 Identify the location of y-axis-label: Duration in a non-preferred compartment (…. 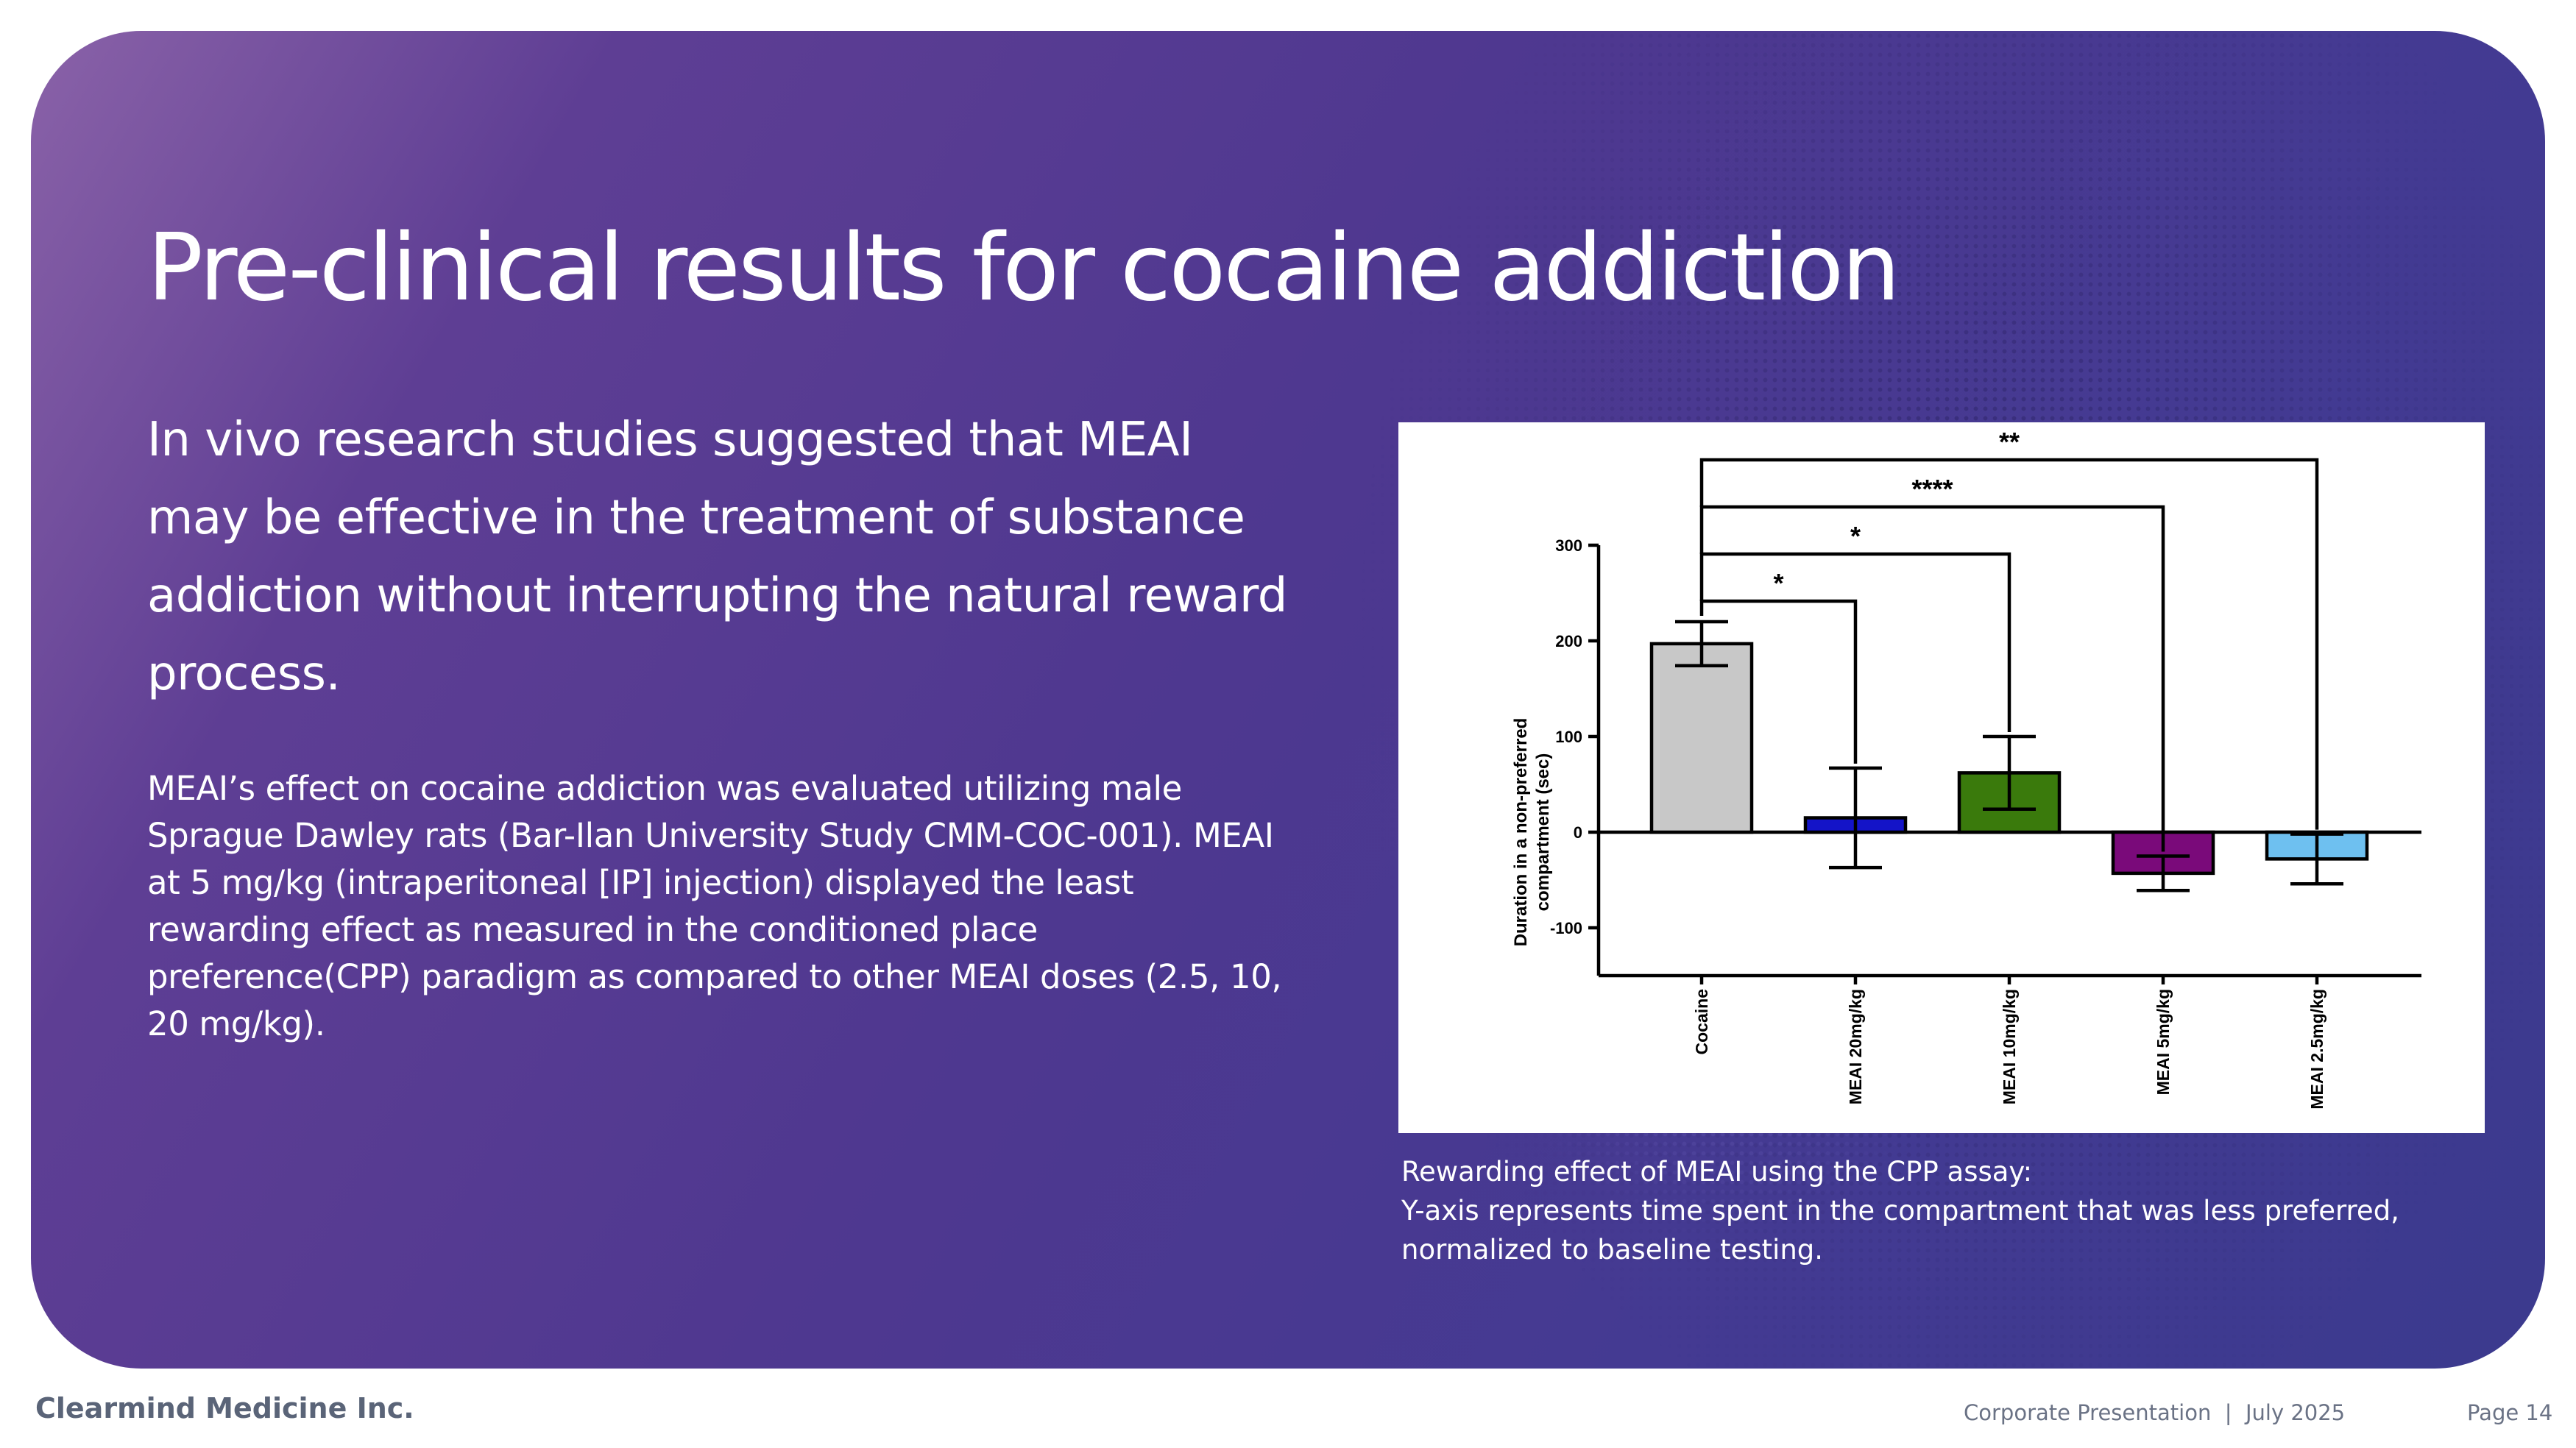
(1532, 832).